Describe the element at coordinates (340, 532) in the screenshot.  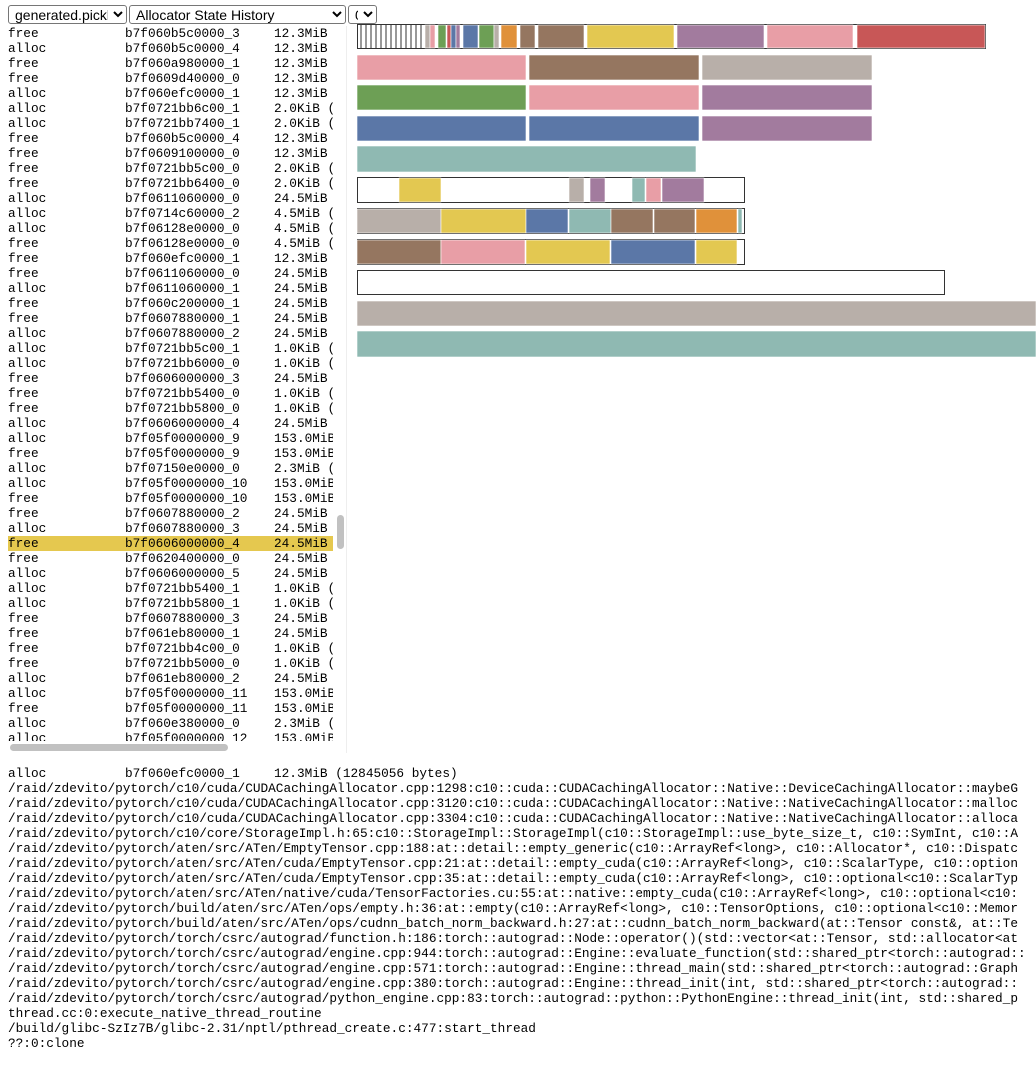
I see `vertical-scrollbar` at that location.